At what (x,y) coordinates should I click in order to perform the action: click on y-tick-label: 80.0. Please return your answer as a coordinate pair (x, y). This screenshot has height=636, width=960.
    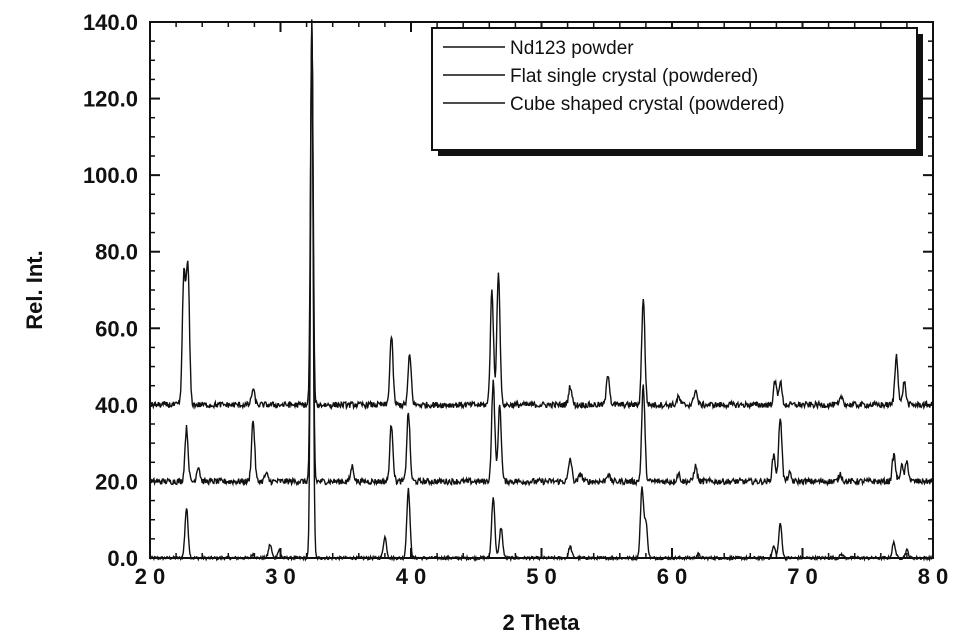
    Looking at the image, I should click on (116, 252).